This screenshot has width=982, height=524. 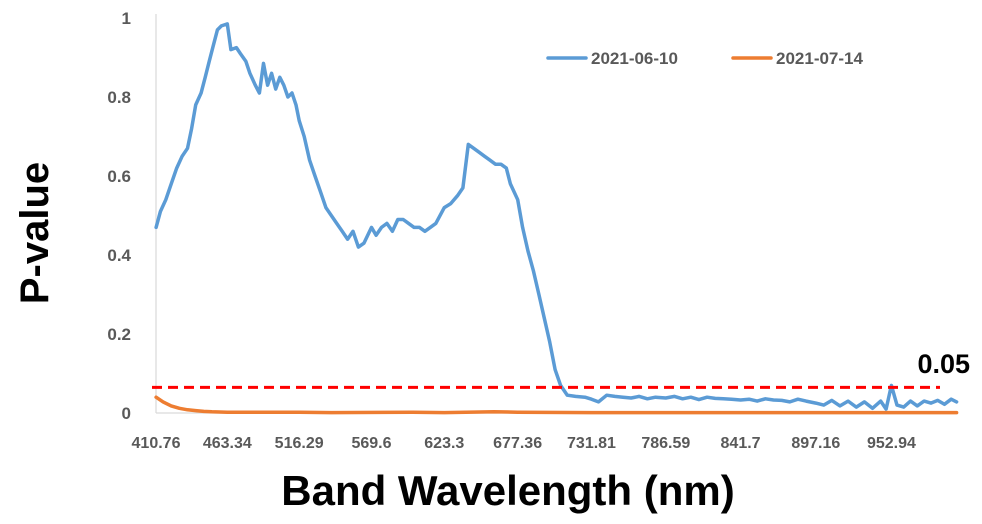 I want to click on y-tick-label: 0.2, so click(x=119, y=334).